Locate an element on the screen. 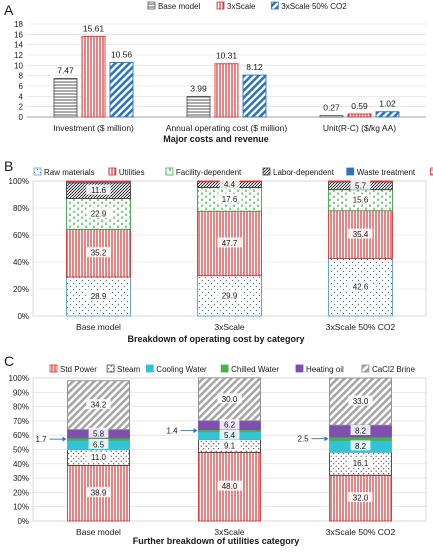  data-label: 10.56 is located at coordinates (122, 54).